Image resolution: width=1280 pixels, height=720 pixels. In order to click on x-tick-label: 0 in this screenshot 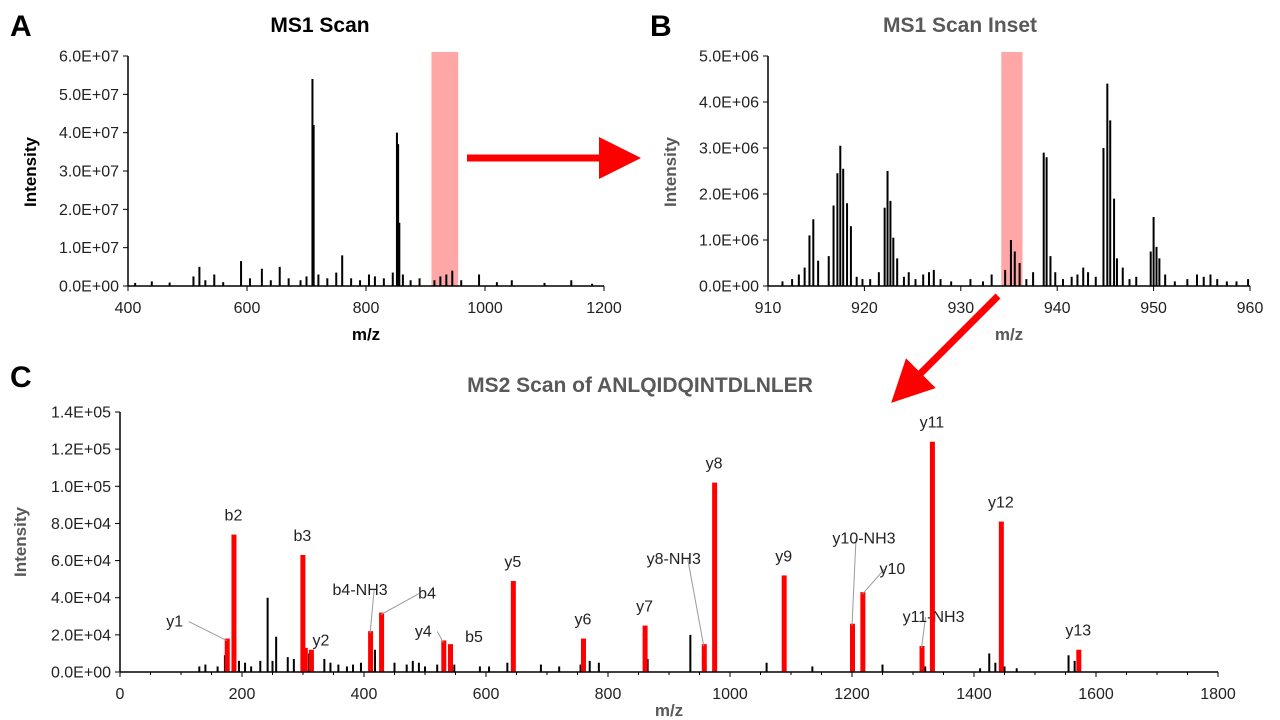, I will do `click(120, 694)`.